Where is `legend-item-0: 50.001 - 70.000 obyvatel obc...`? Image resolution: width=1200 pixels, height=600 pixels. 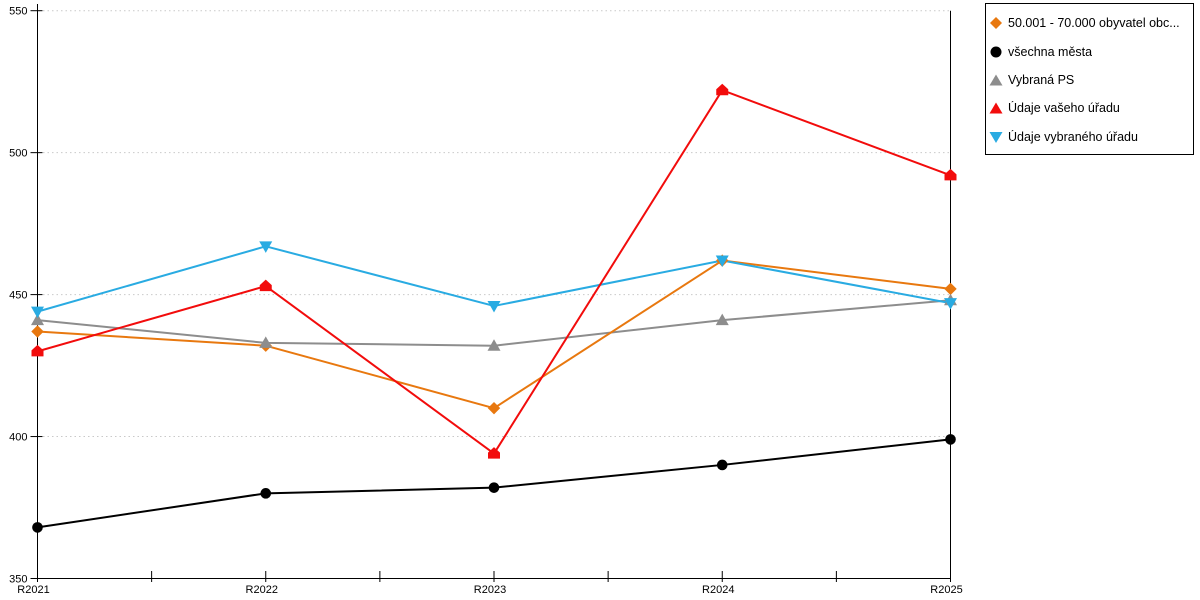 legend-item-0: 50.001 - 70.000 obyvatel obc... is located at coordinates (1090, 23).